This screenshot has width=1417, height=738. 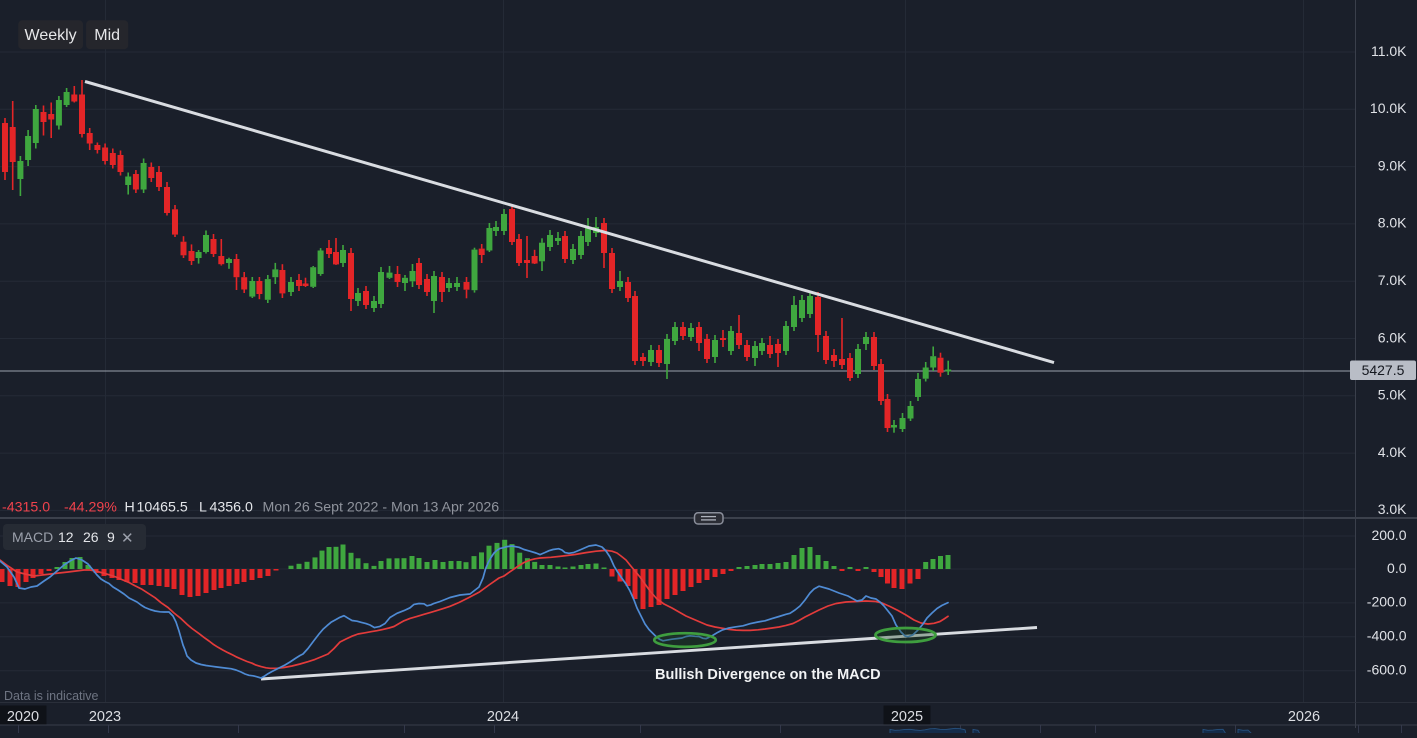 I want to click on svg-text: 200.0, so click(x=1388, y=535).